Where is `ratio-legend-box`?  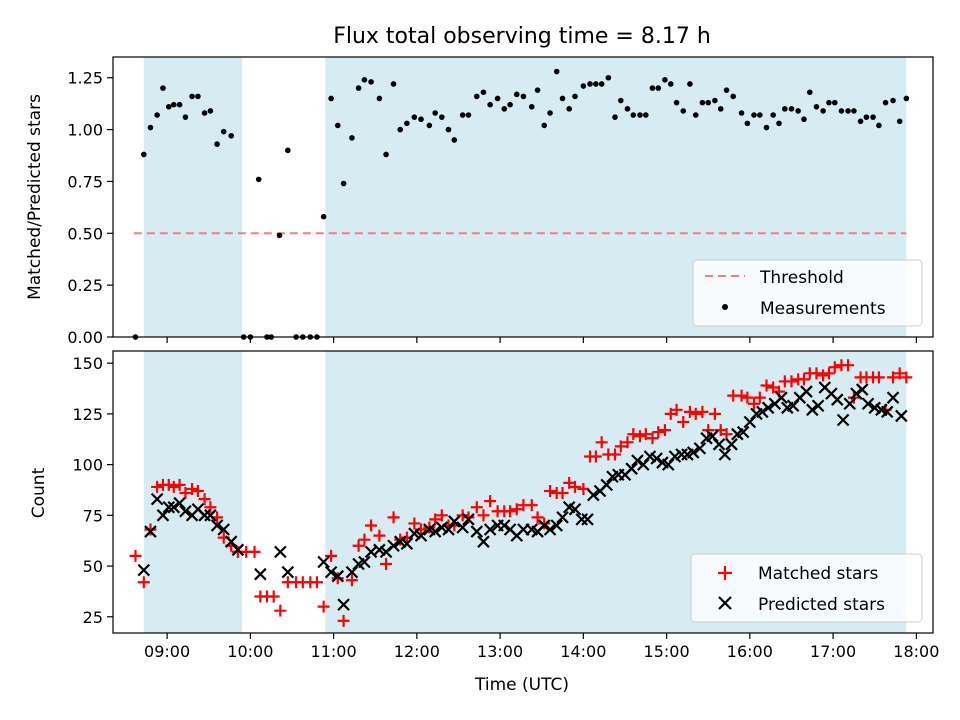
ratio-legend-box is located at coordinates (807, 293).